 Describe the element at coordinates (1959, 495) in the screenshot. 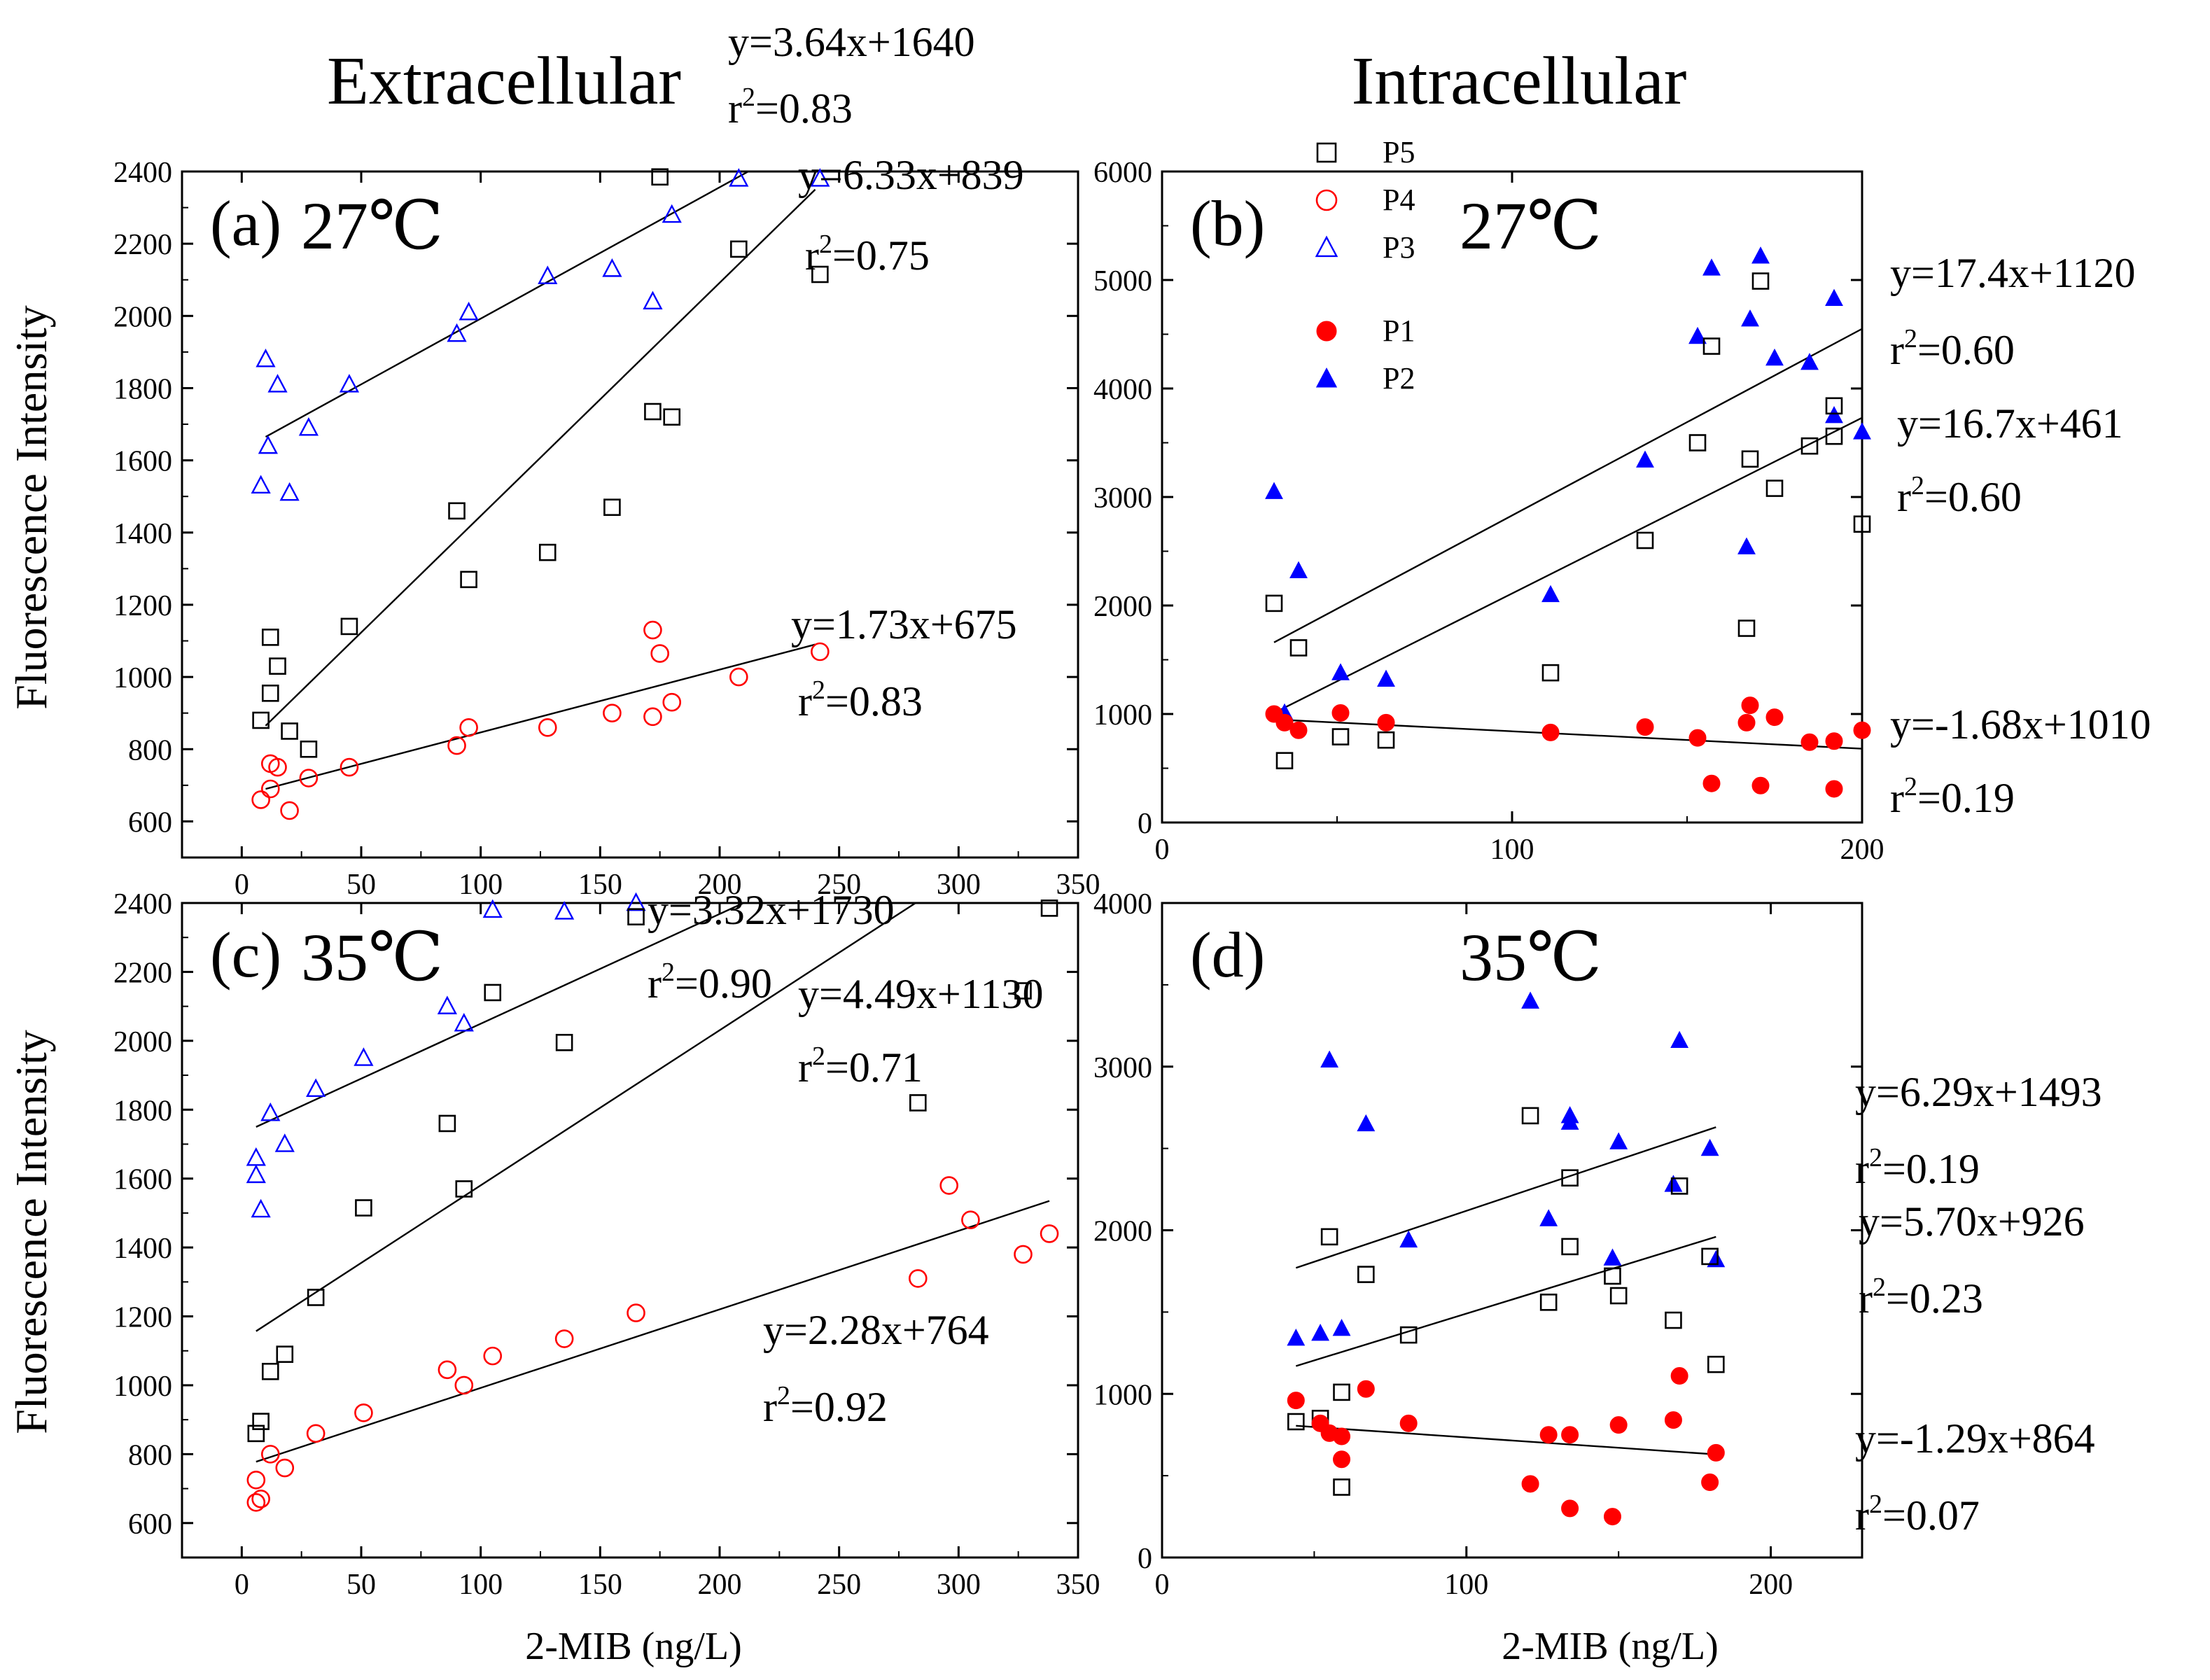

I see `fit-r2: r2=0.60` at that location.